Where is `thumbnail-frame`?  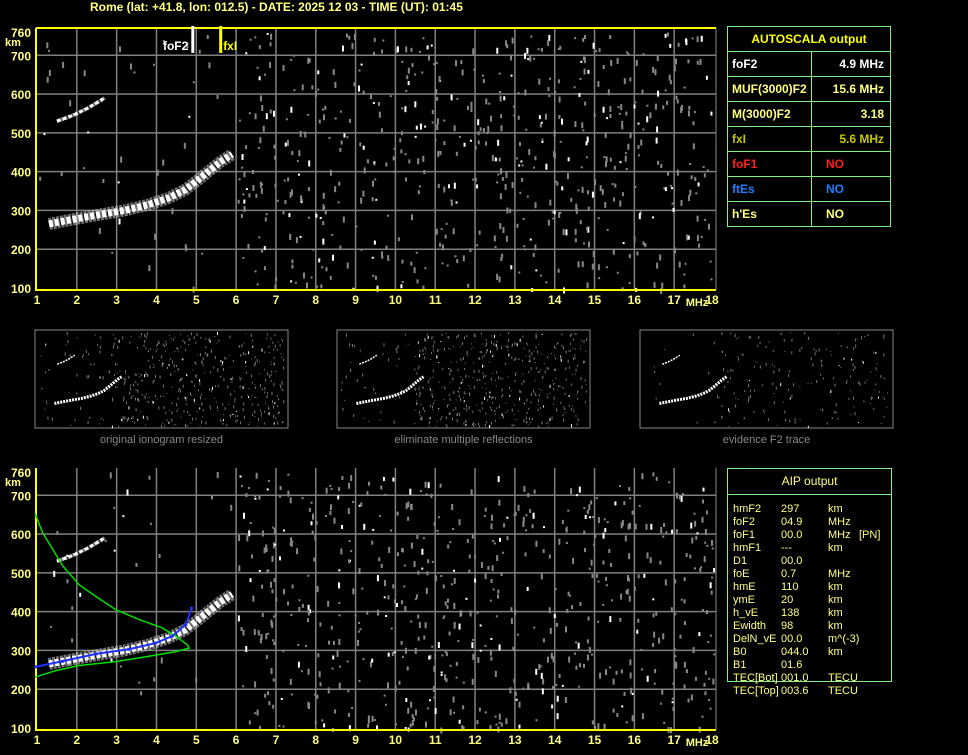 thumbnail-frame is located at coordinates (161, 379).